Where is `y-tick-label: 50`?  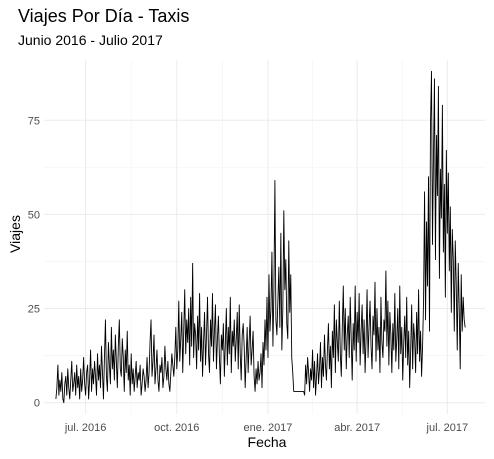 y-tick-label: 50 is located at coordinates (34, 215).